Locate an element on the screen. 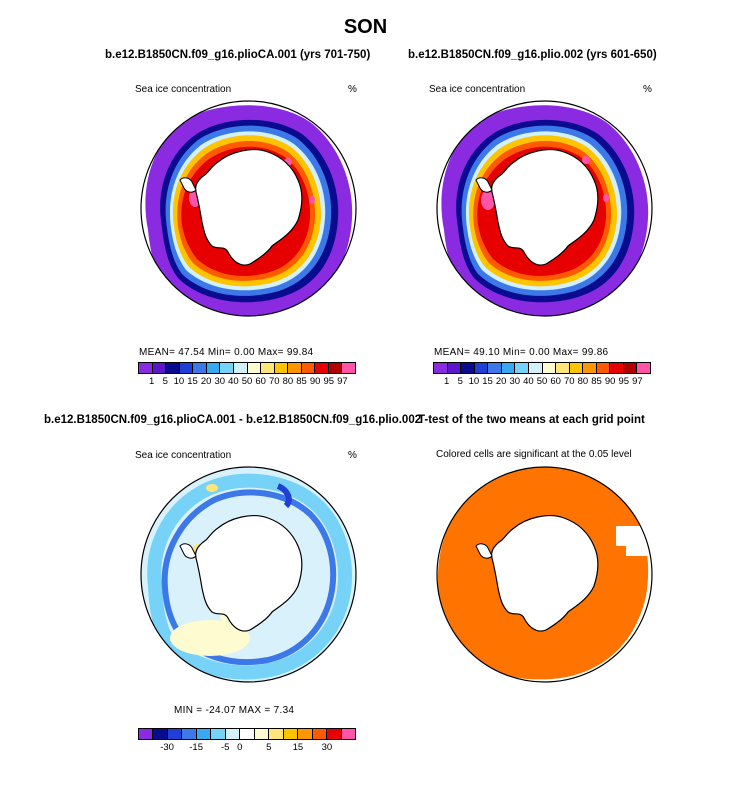  colorbar-ticks-top-right: 1 5 10 15 20 30 40 50 60 70 80 85 90 95 97 is located at coordinates (542, 382).